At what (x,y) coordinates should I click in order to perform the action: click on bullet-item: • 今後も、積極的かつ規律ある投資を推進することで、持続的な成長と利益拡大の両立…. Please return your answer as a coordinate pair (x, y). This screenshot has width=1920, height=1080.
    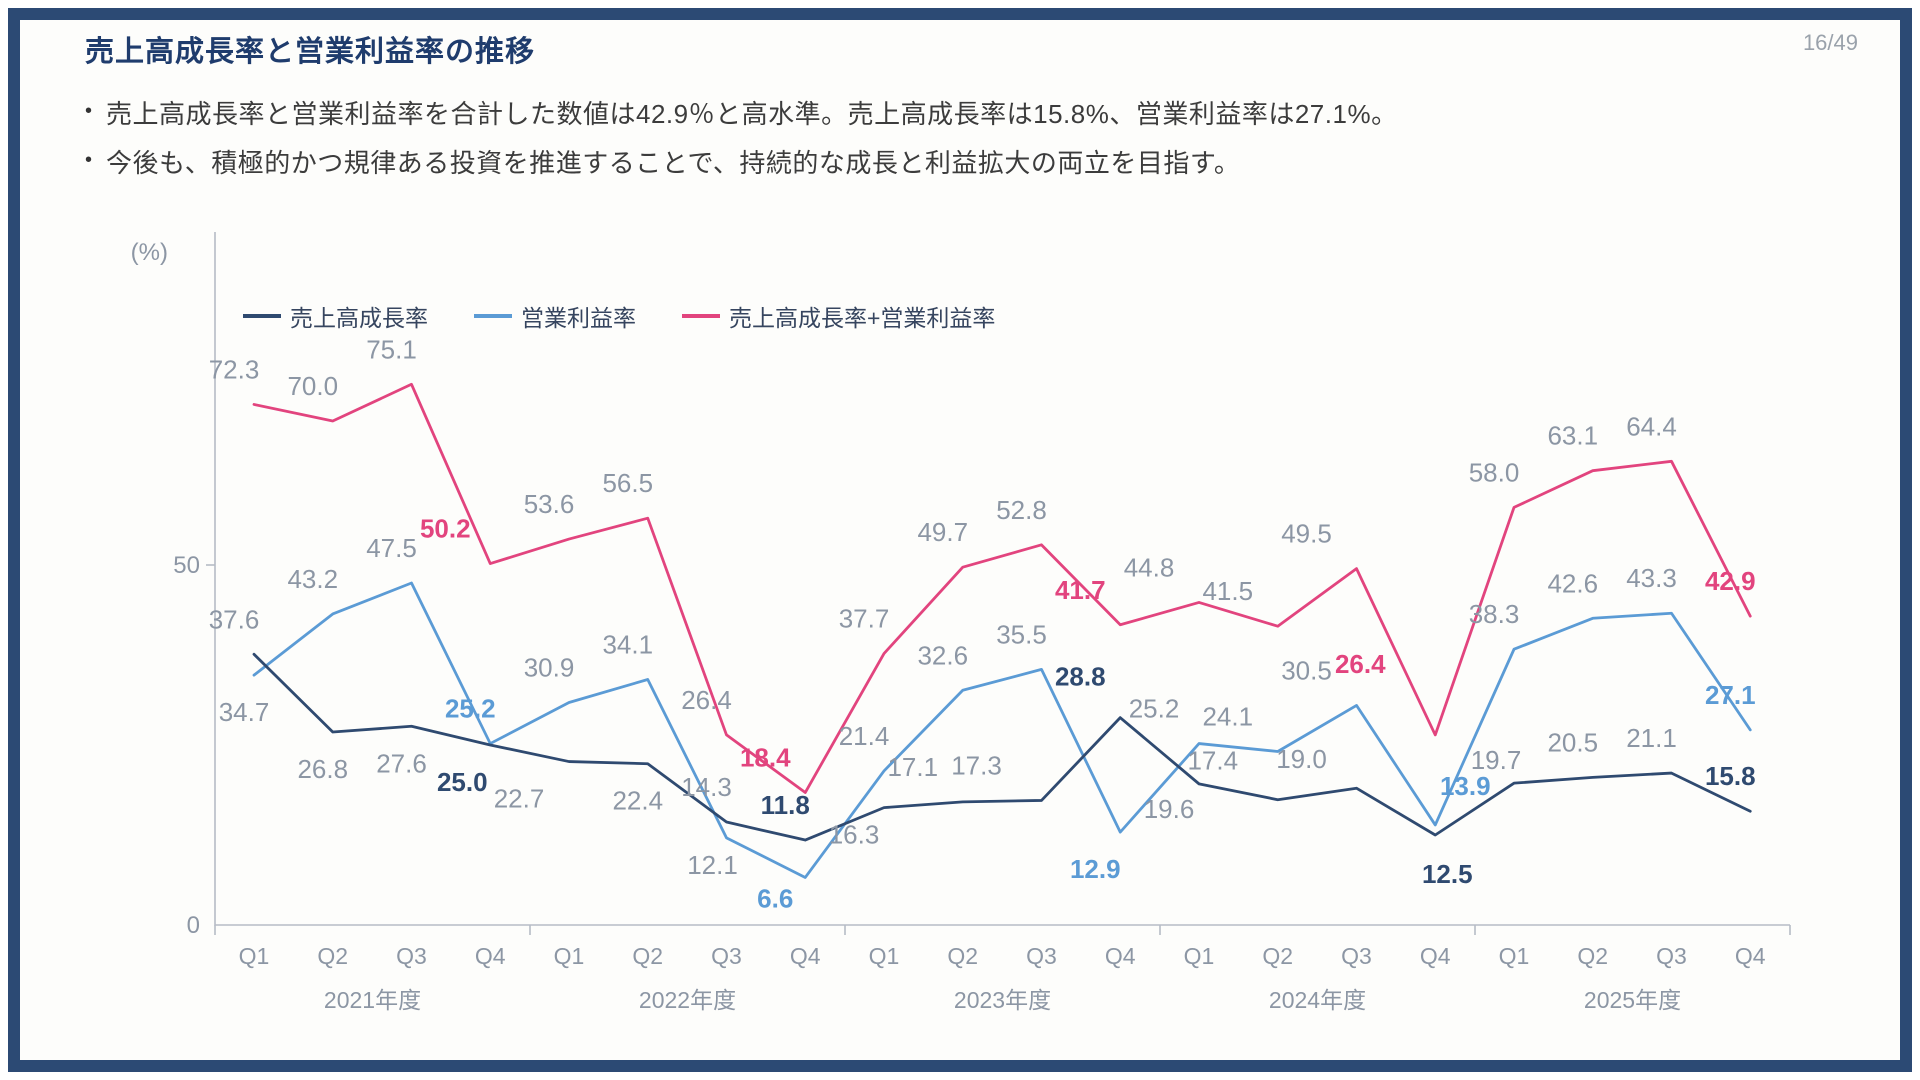
    Looking at the image, I should click on (741, 161).